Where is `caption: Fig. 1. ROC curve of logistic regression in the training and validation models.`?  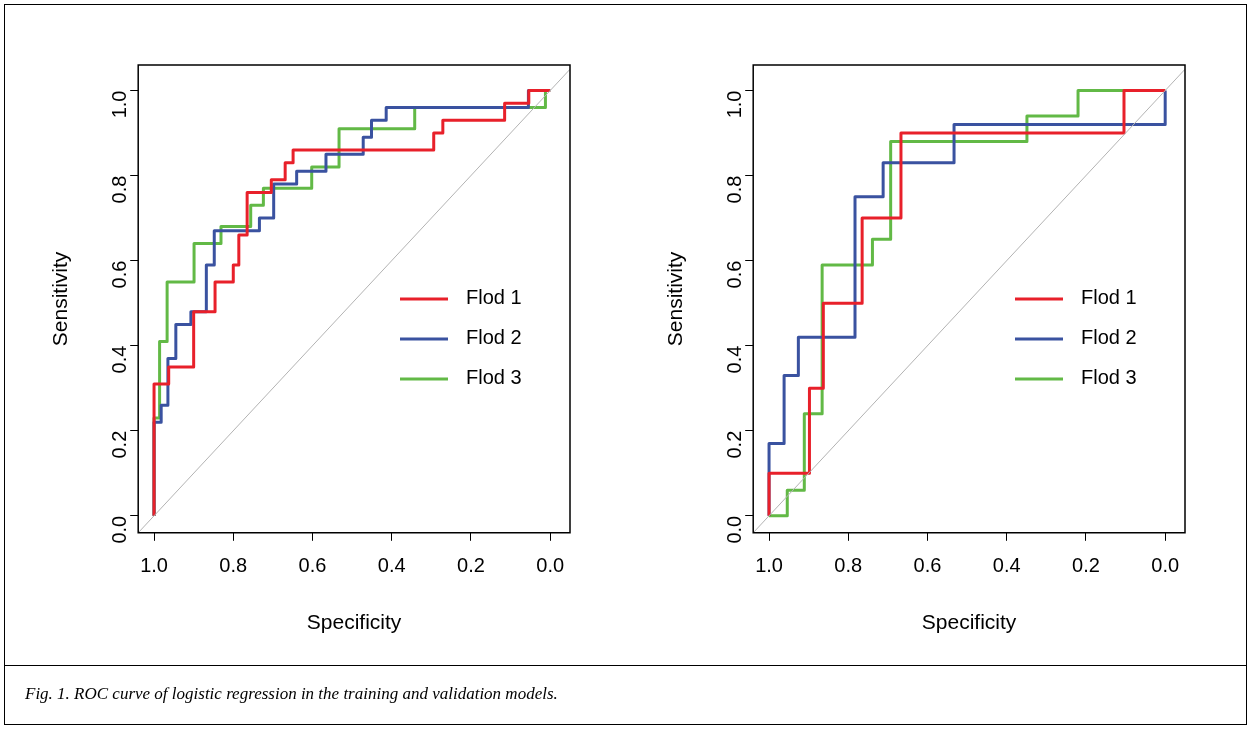
caption: Fig. 1. ROC curve of logistic regression in the training and validation models. is located at coordinates (292, 694).